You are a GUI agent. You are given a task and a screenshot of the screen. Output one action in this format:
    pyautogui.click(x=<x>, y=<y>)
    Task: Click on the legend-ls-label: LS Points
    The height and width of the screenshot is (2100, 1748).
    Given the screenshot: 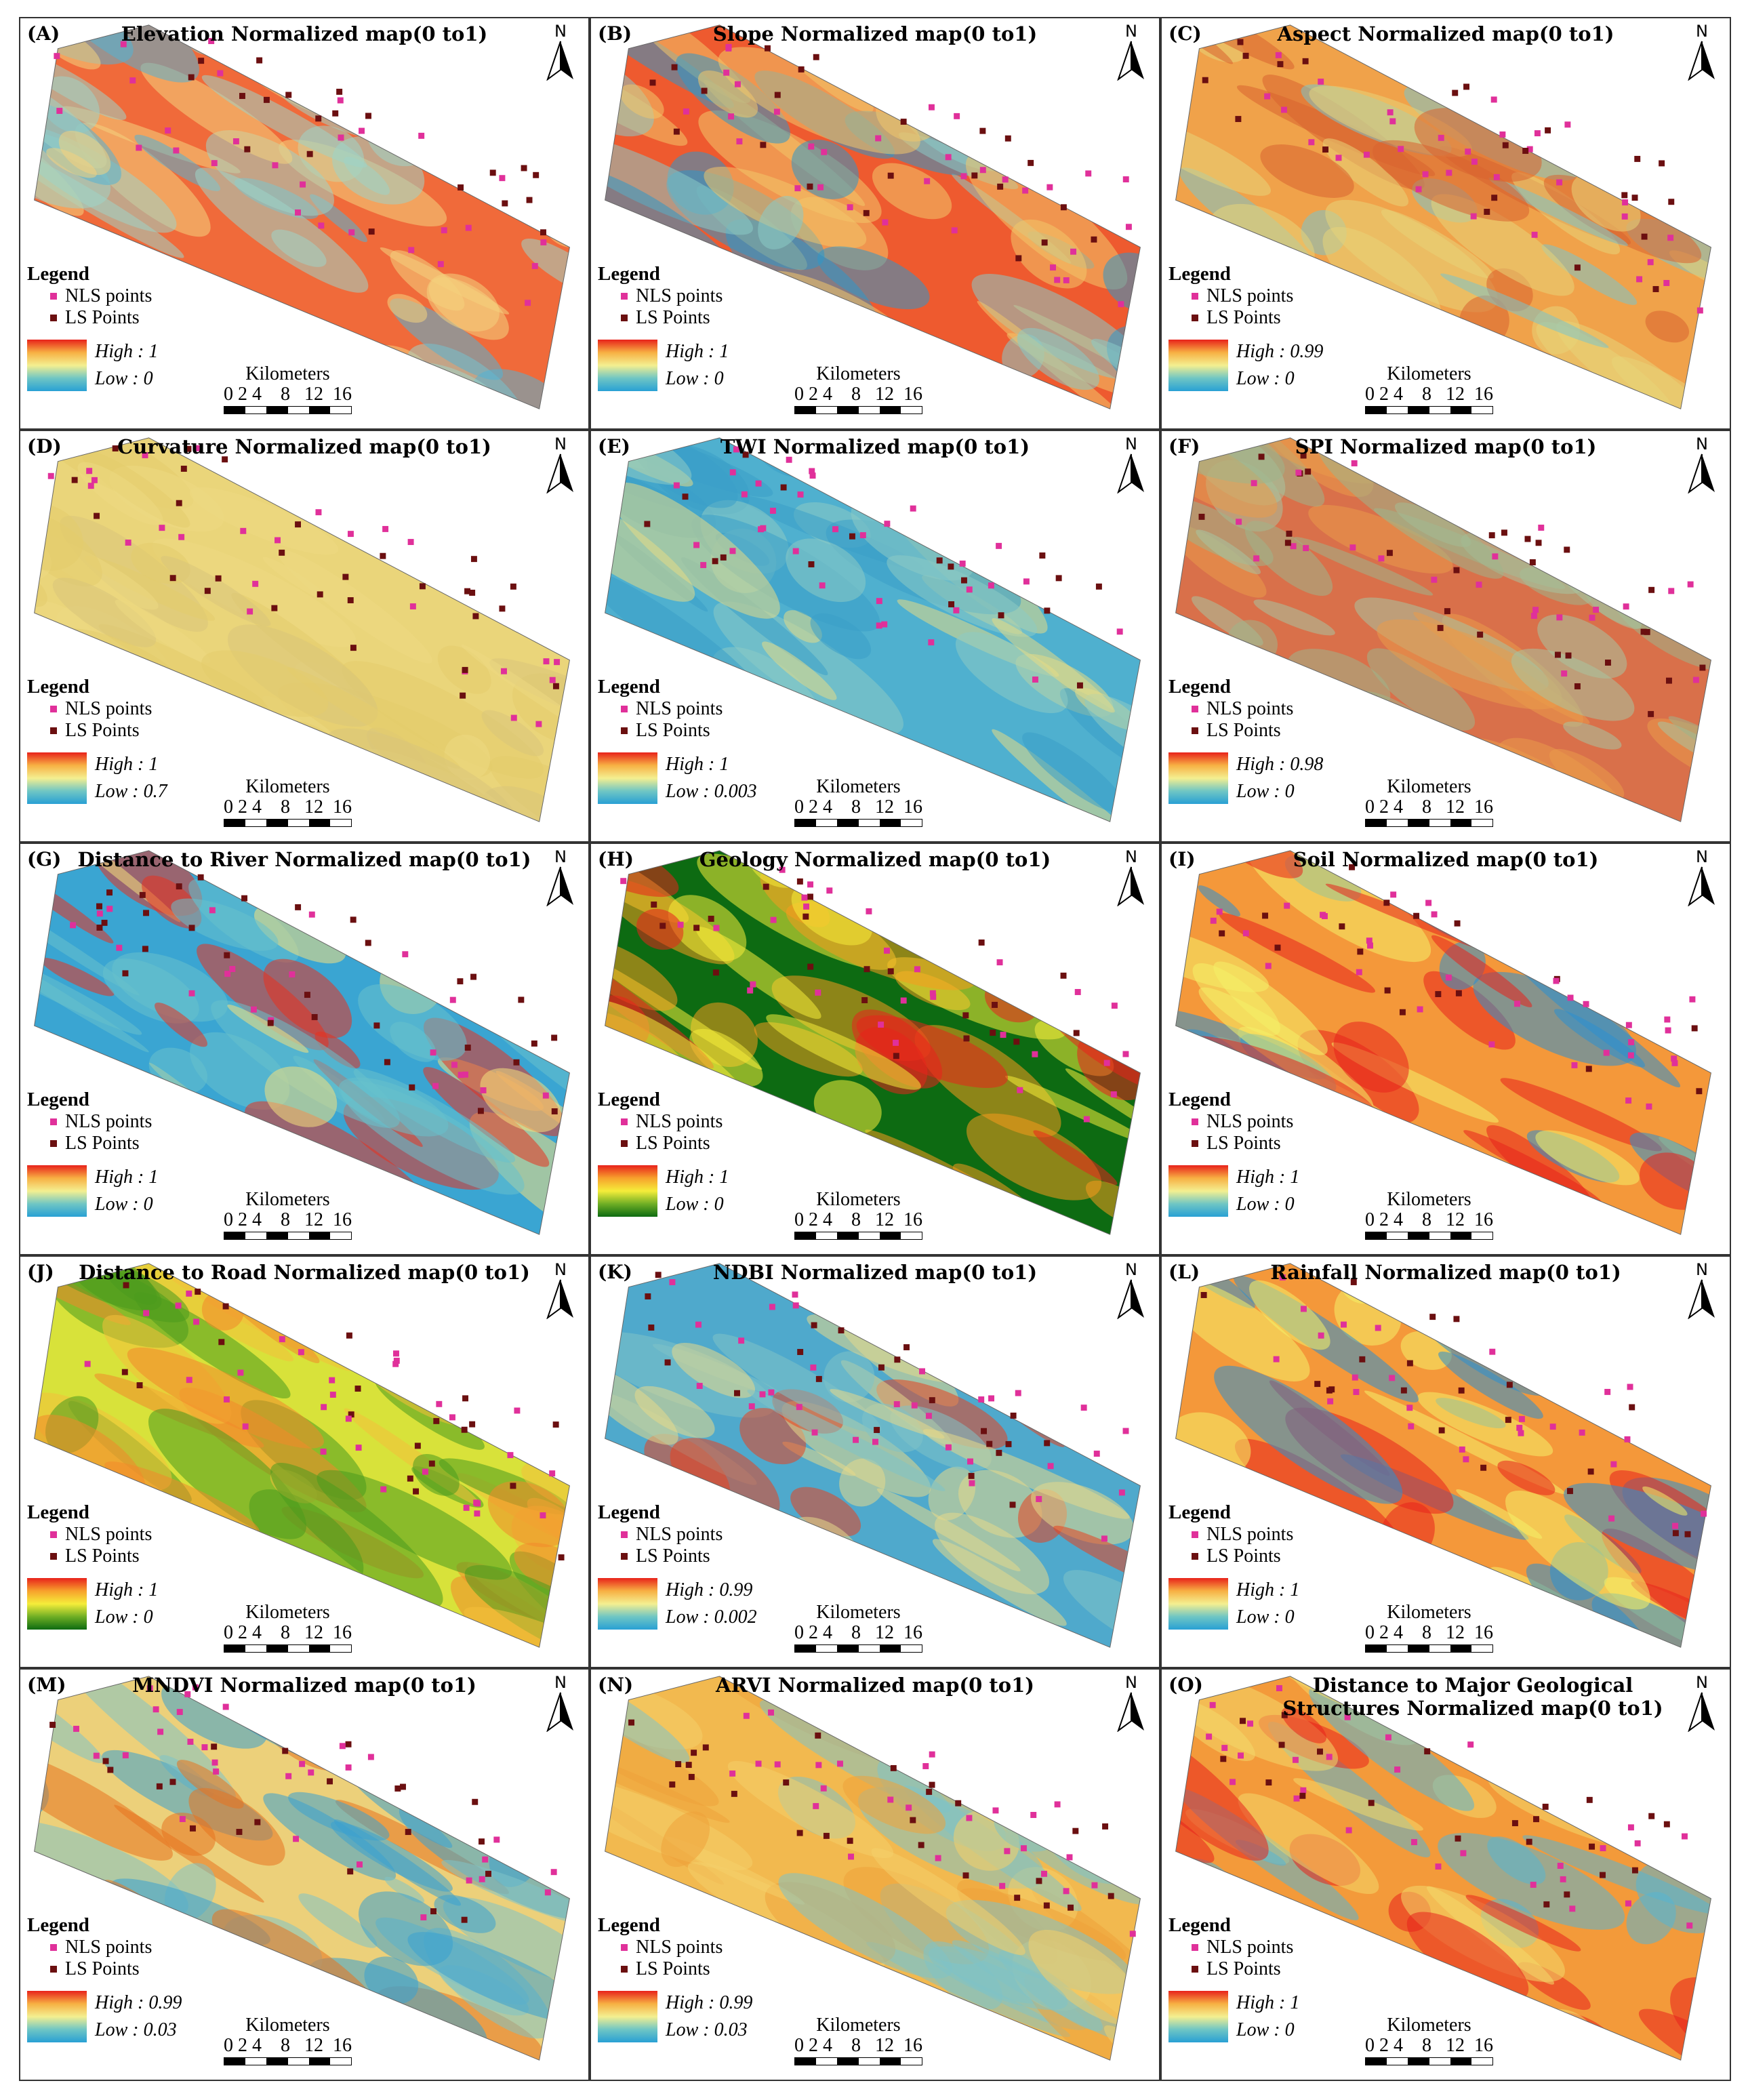 What is the action you would take?
    pyautogui.click(x=673, y=730)
    